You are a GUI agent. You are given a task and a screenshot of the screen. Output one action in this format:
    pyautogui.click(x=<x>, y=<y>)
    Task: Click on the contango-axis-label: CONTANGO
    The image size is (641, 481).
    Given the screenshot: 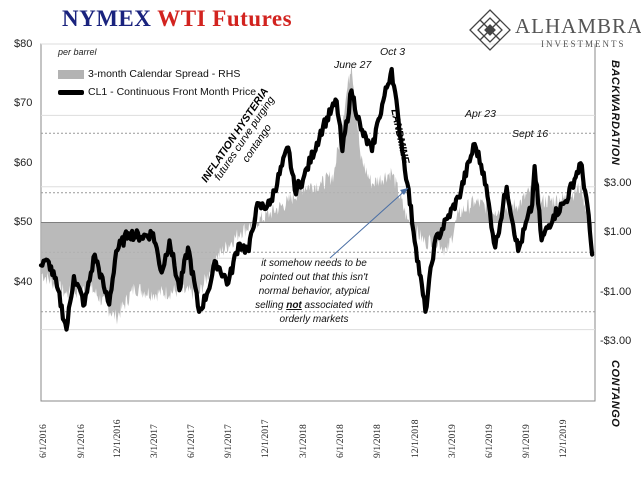 What is the action you would take?
    pyautogui.click(x=615, y=394)
    